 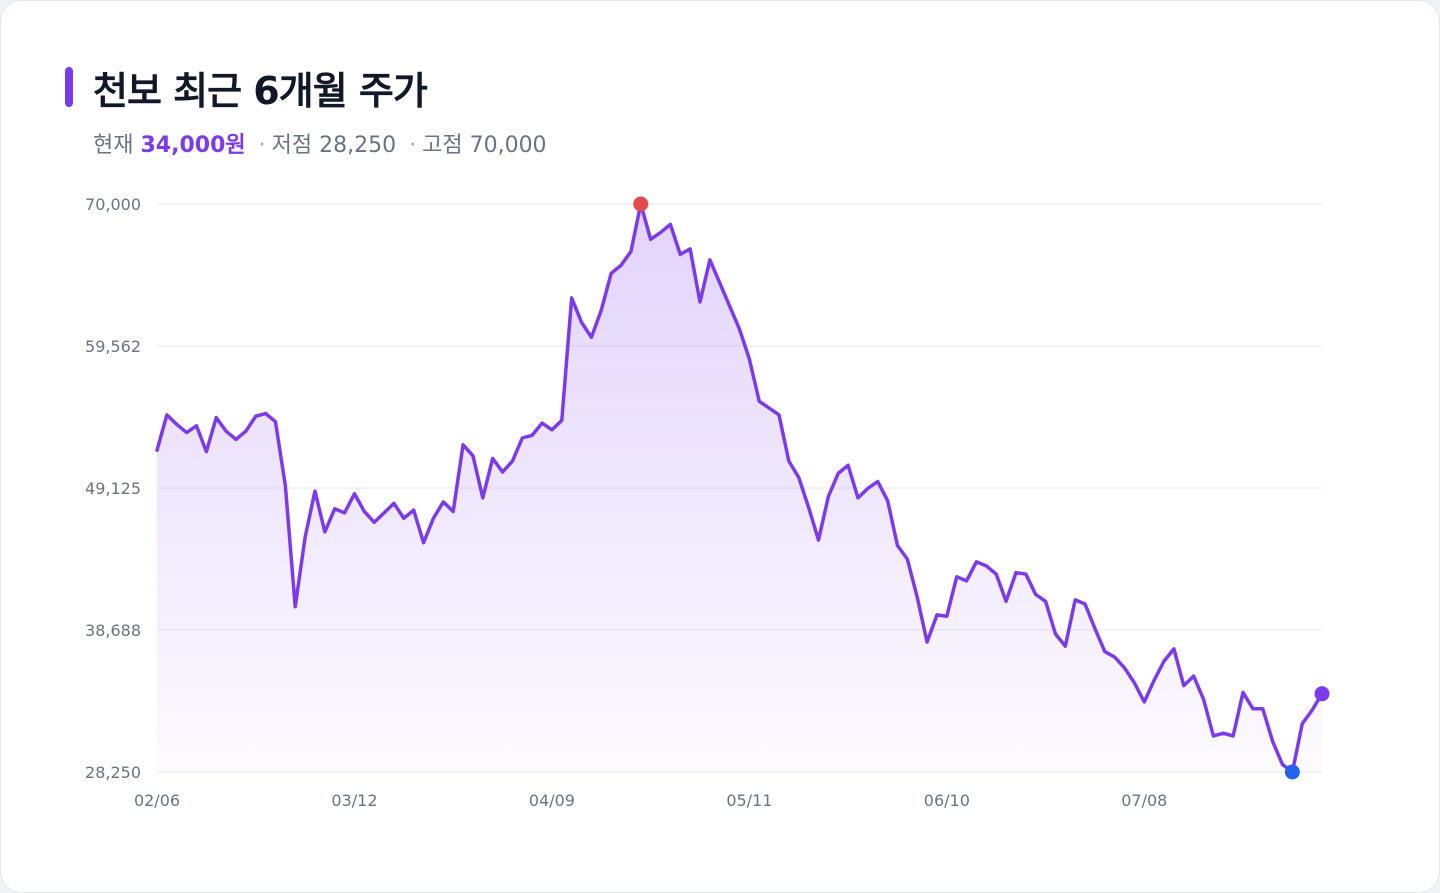 I want to click on x-tick-label: 06/10, so click(x=947, y=800).